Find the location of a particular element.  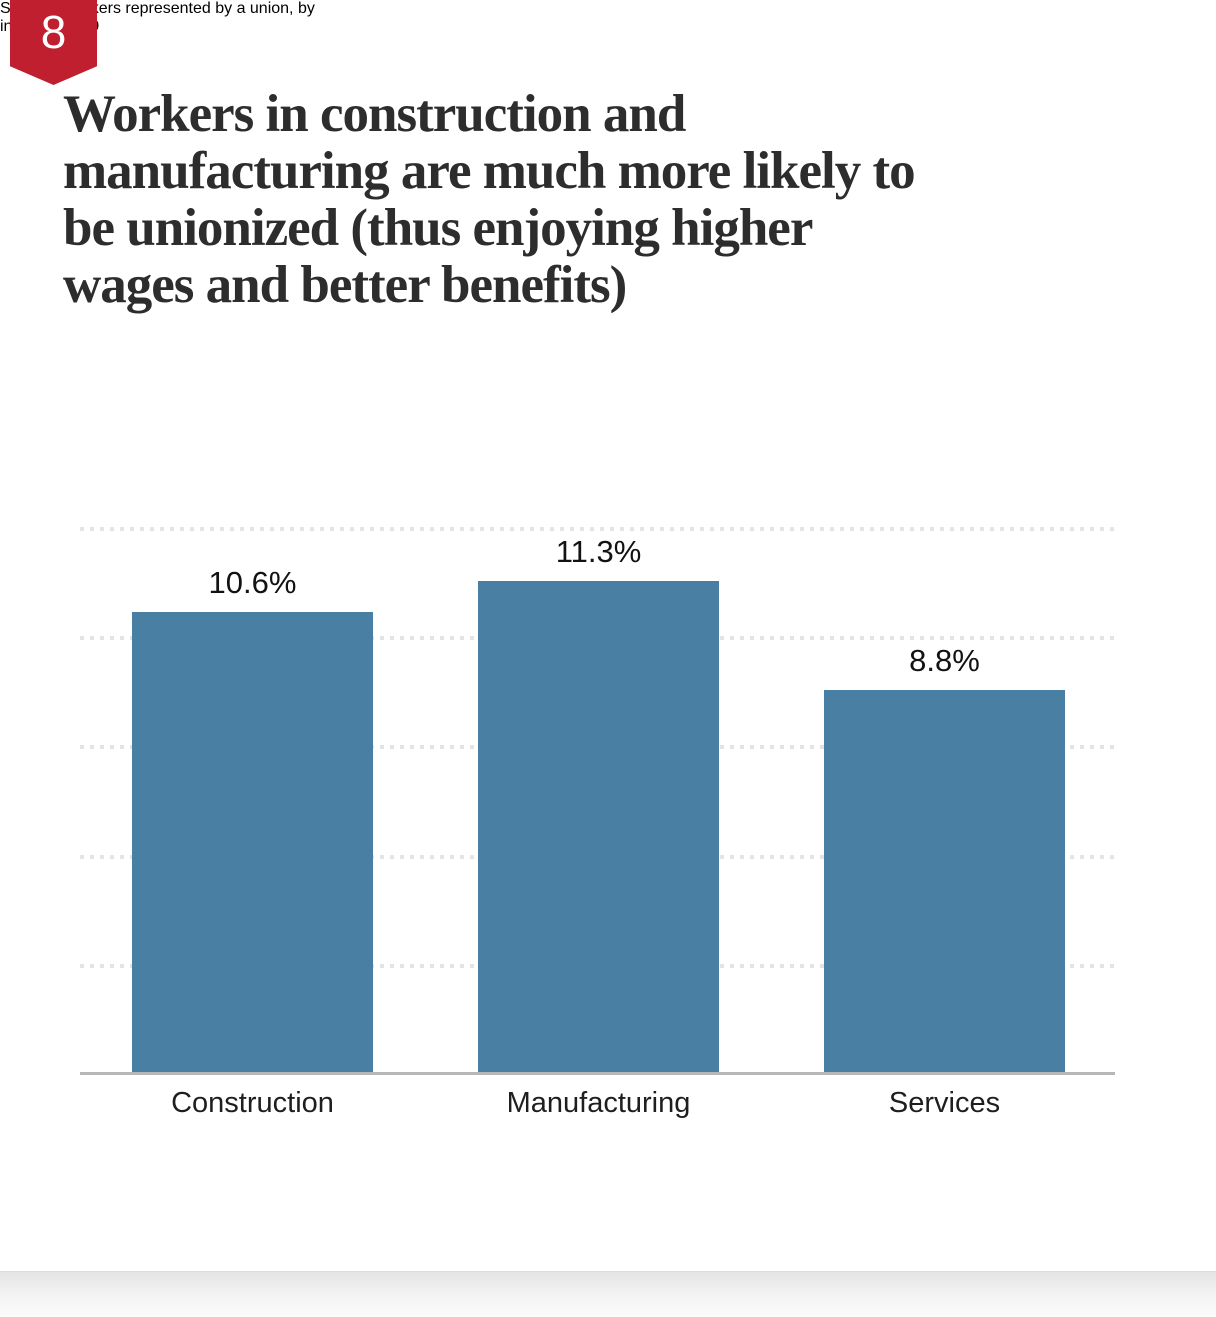

value-label-construction: 10.6% is located at coordinates (252, 582).